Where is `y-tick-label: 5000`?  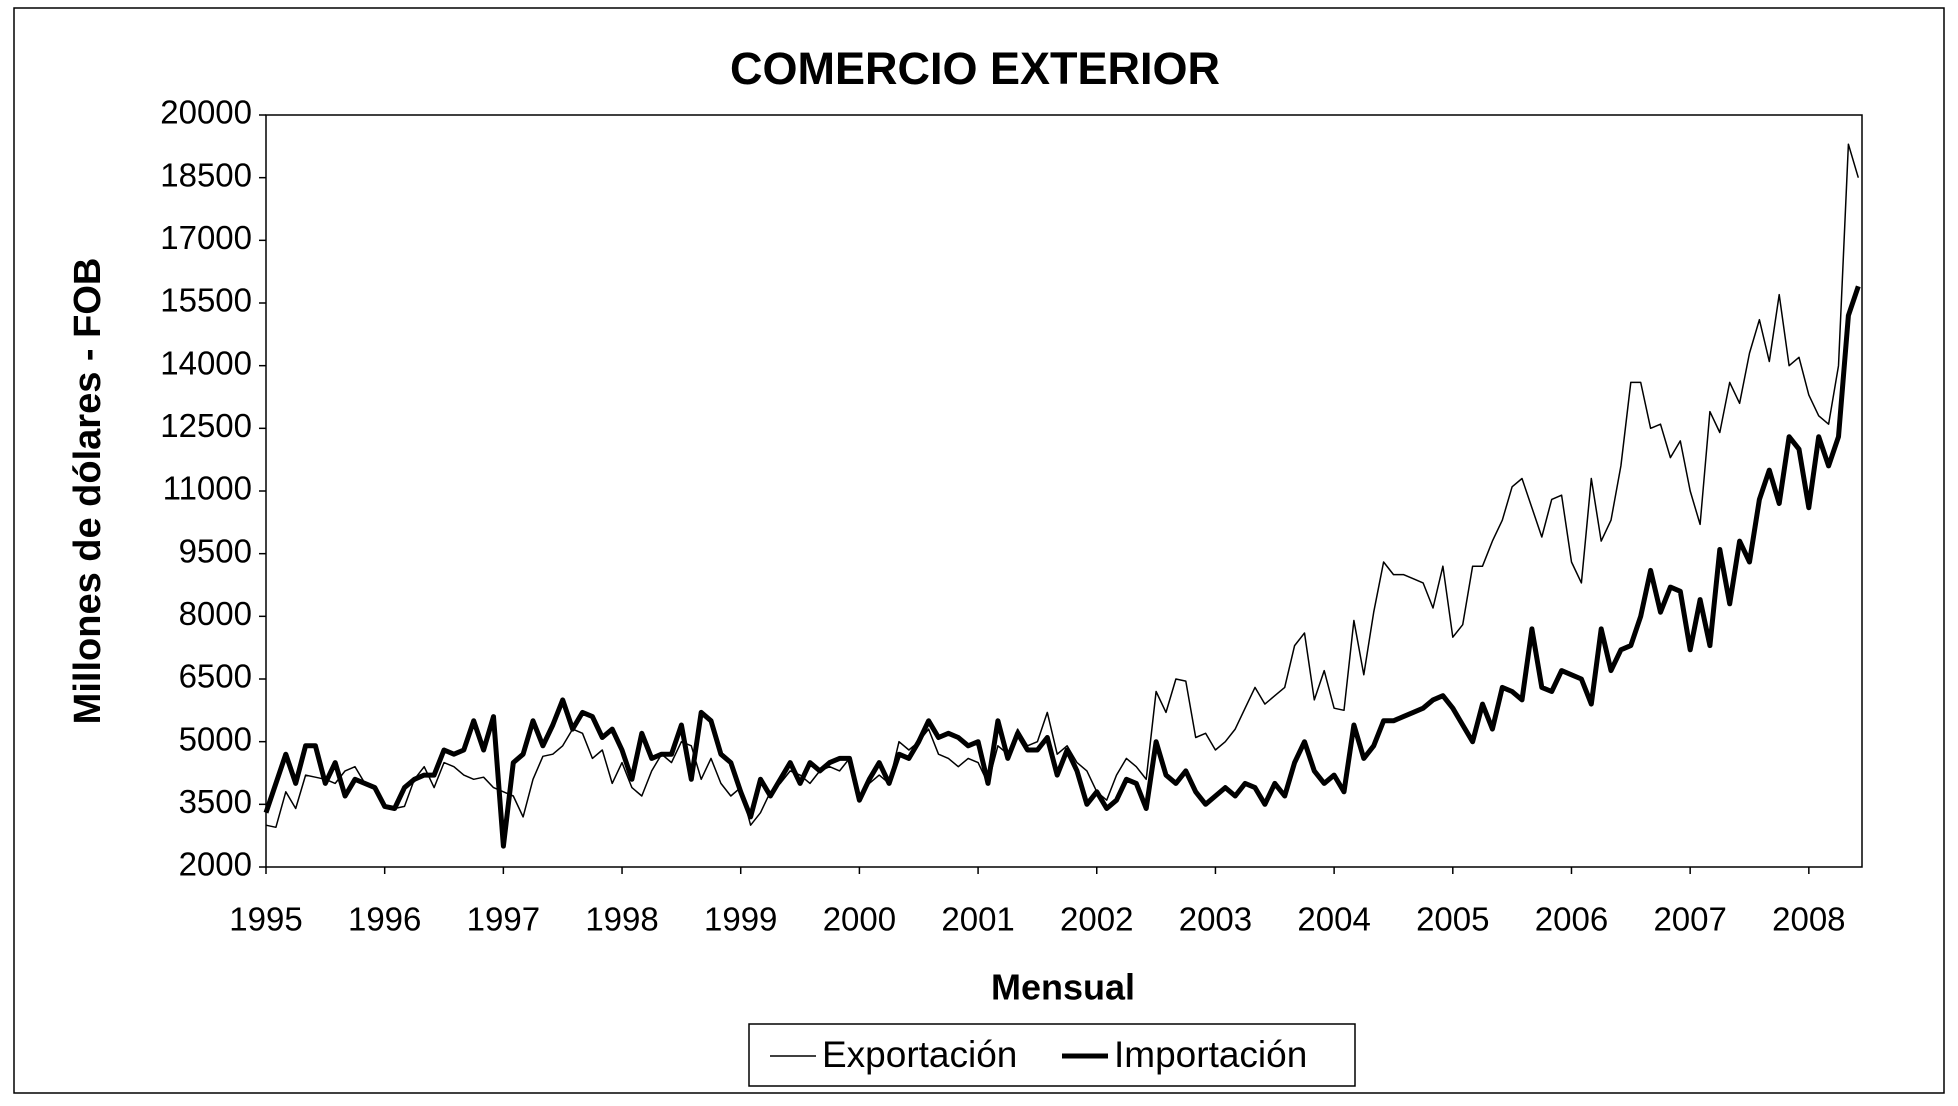
y-tick-label: 5000 is located at coordinates (215, 738).